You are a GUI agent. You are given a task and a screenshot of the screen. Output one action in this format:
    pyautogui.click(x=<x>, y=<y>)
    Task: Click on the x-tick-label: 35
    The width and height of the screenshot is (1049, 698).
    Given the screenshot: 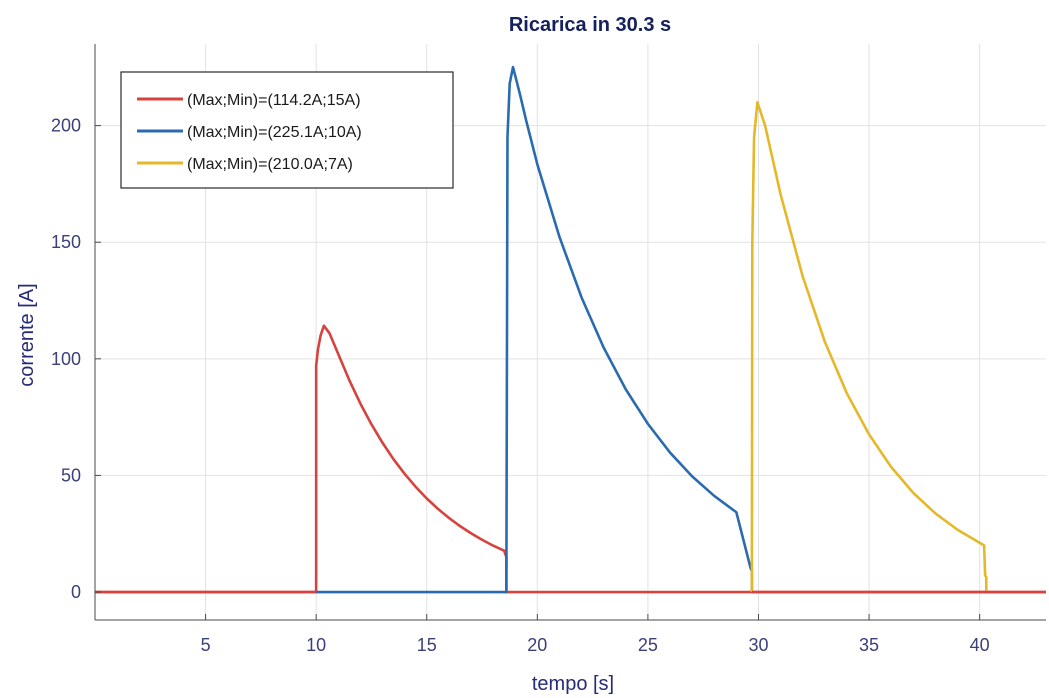 What is the action you would take?
    pyautogui.click(x=869, y=645)
    